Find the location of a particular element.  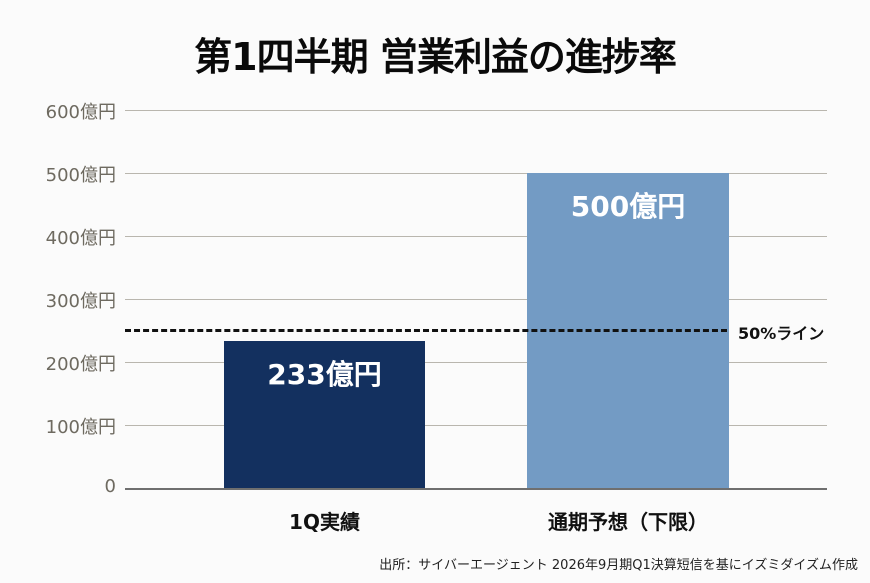

reference-line-50pct is located at coordinates (426, 330).